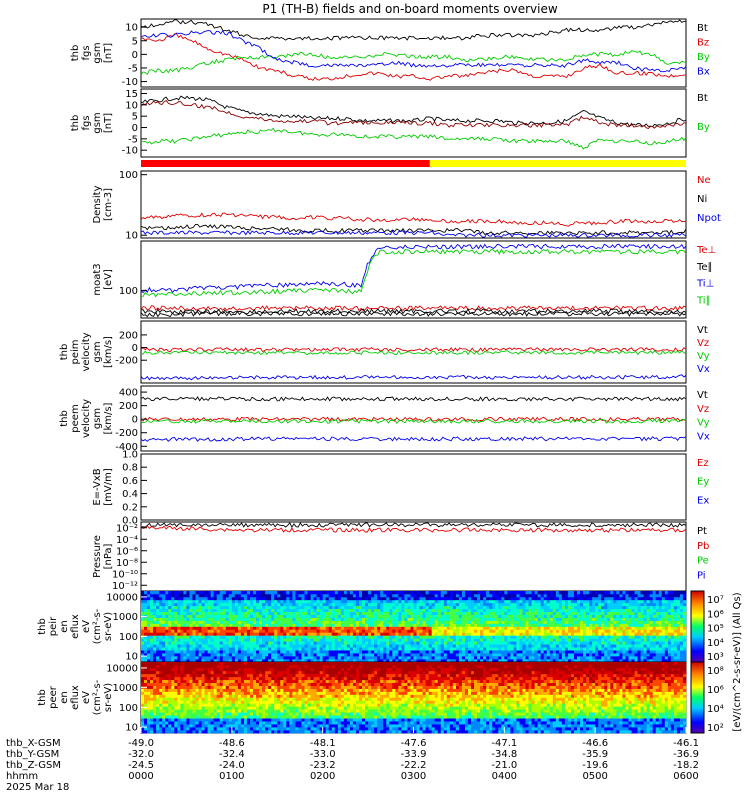 The height and width of the screenshot is (800, 750). Describe the element at coordinates (413, 229) in the screenshot. I see `series-ni-line` at that location.